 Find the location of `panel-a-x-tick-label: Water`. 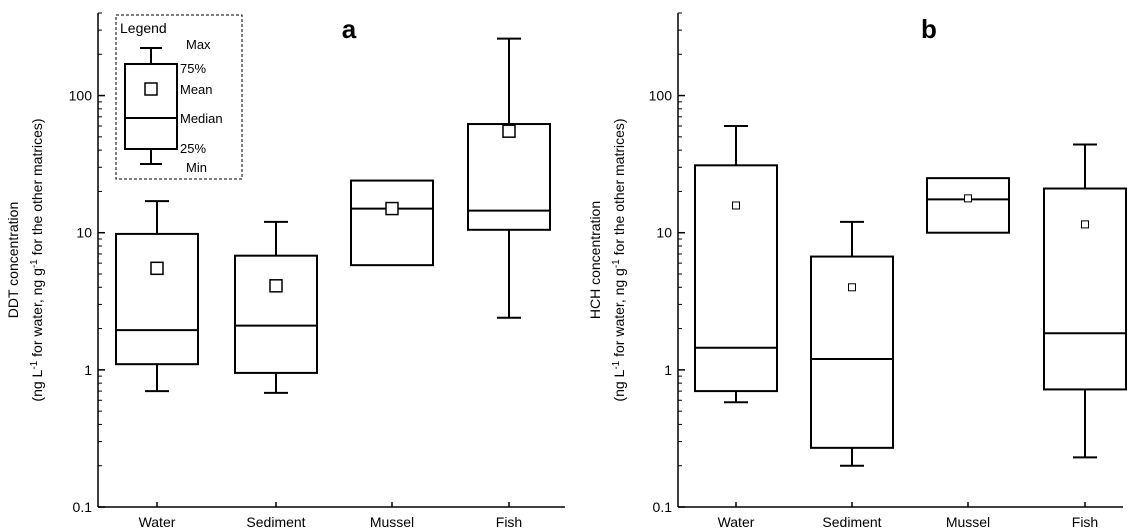

panel-a-x-tick-label: Water is located at coordinates (157, 522).